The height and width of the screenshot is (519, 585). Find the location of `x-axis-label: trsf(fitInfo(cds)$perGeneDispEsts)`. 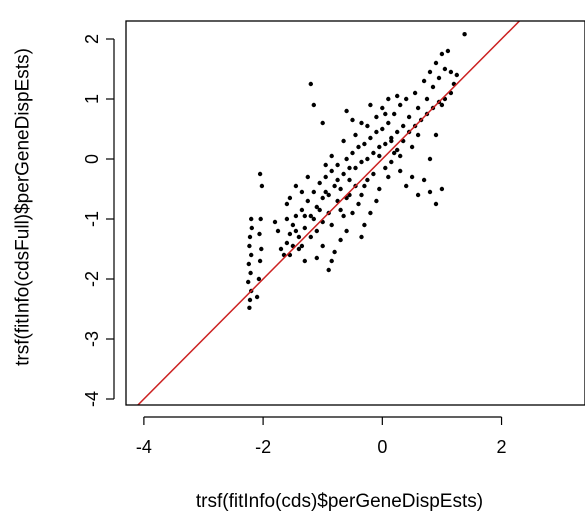

x-axis-label: trsf(fitInfo(cds)$perGeneDispEsts) is located at coordinates (339, 501).